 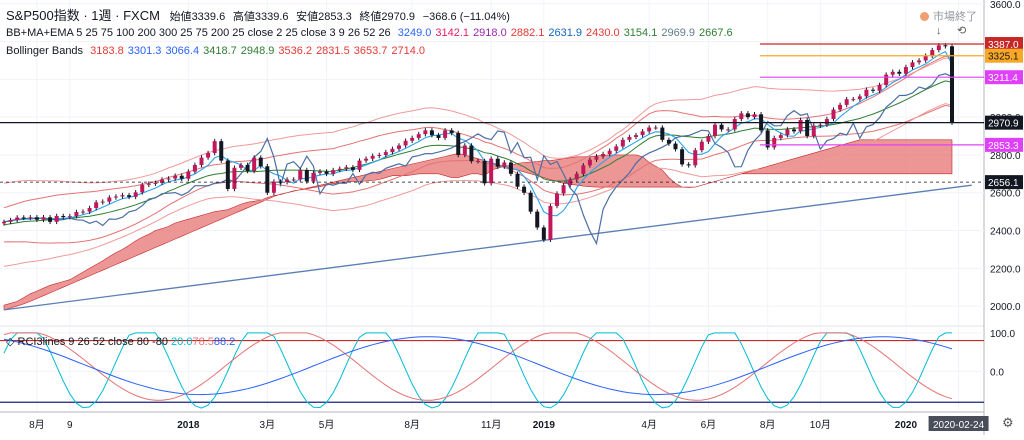 I want to click on close-value: 2970.9, so click(x=398, y=17).